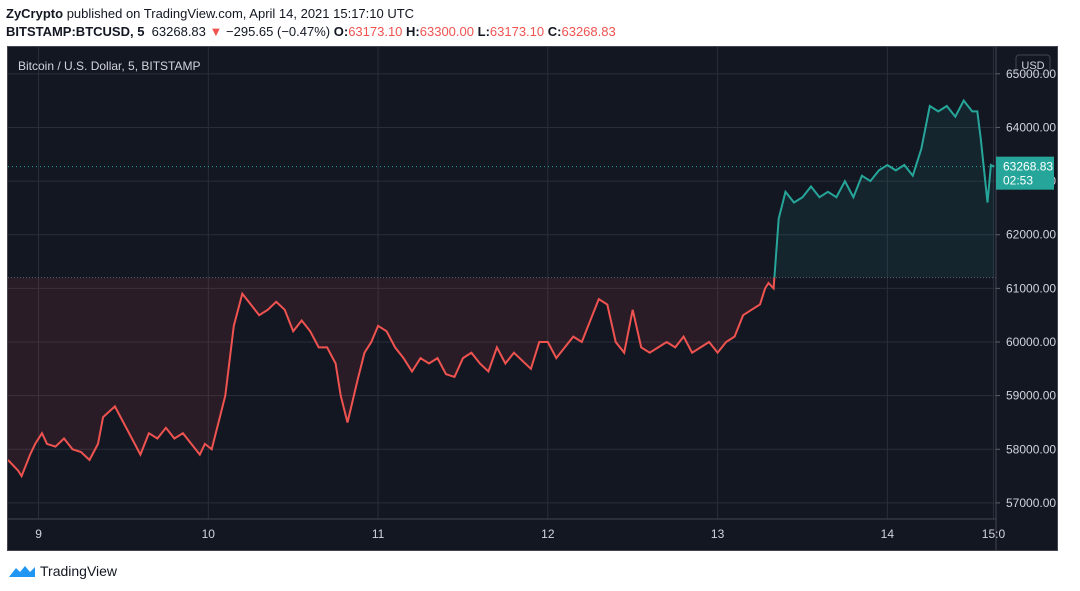  What do you see at coordinates (278, 31) in the screenshot?
I see `price-change: −295.65 (−0.47%)` at bounding box center [278, 31].